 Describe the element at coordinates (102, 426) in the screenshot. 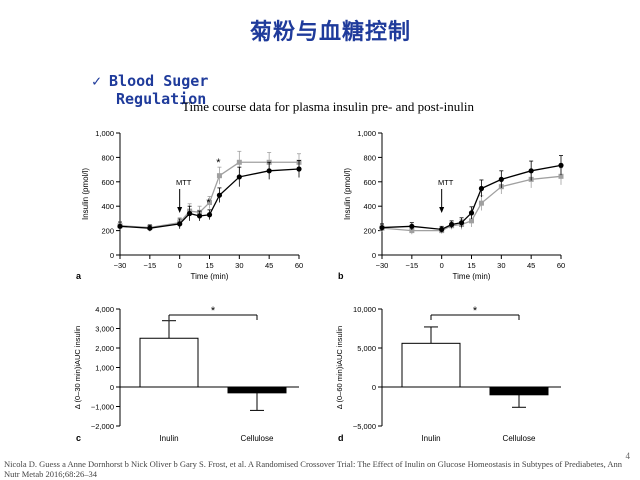

I see `y-tick-label-c: −2,000` at that location.